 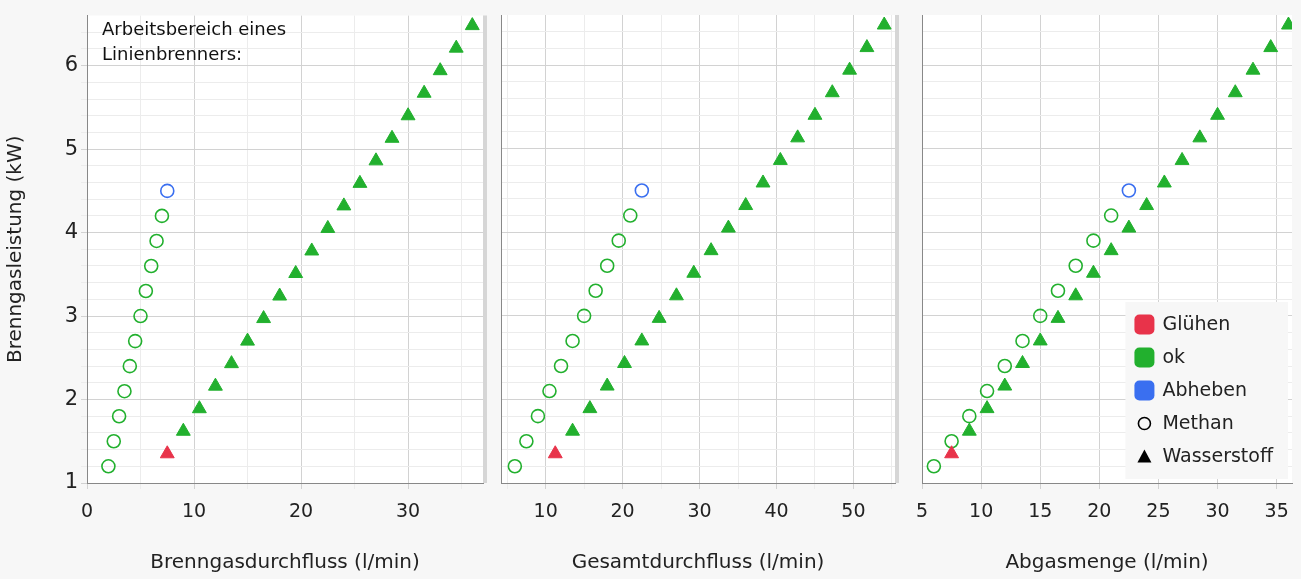 What do you see at coordinates (194, 41) in the screenshot?
I see `text: Arbeitsbereich eines Linienbrenners:` at bounding box center [194, 41].